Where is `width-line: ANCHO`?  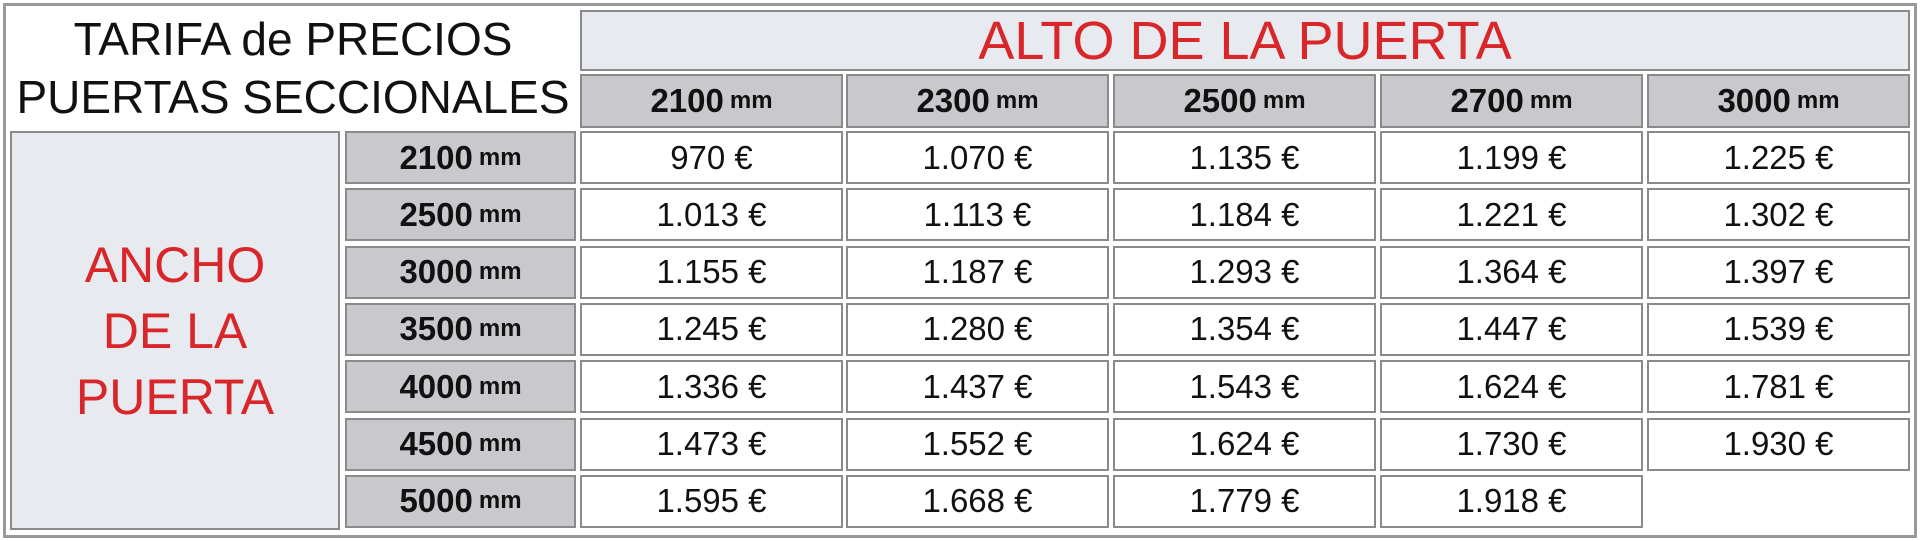 width-line: ANCHO is located at coordinates (175, 264).